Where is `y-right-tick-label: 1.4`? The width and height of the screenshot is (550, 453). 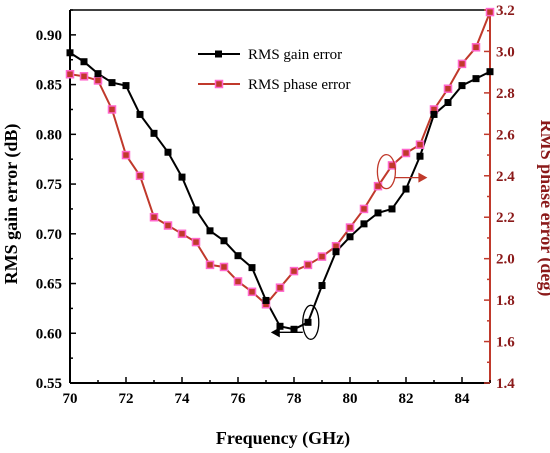
y-right-tick-label: 1.4 is located at coordinates (505, 384).